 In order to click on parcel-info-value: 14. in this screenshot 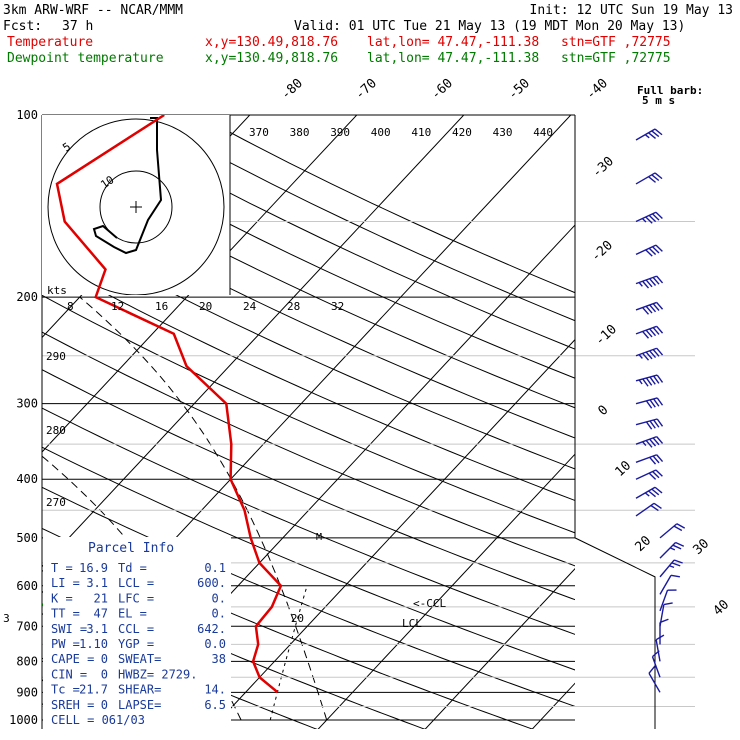, I will do `click(215, 690)`.